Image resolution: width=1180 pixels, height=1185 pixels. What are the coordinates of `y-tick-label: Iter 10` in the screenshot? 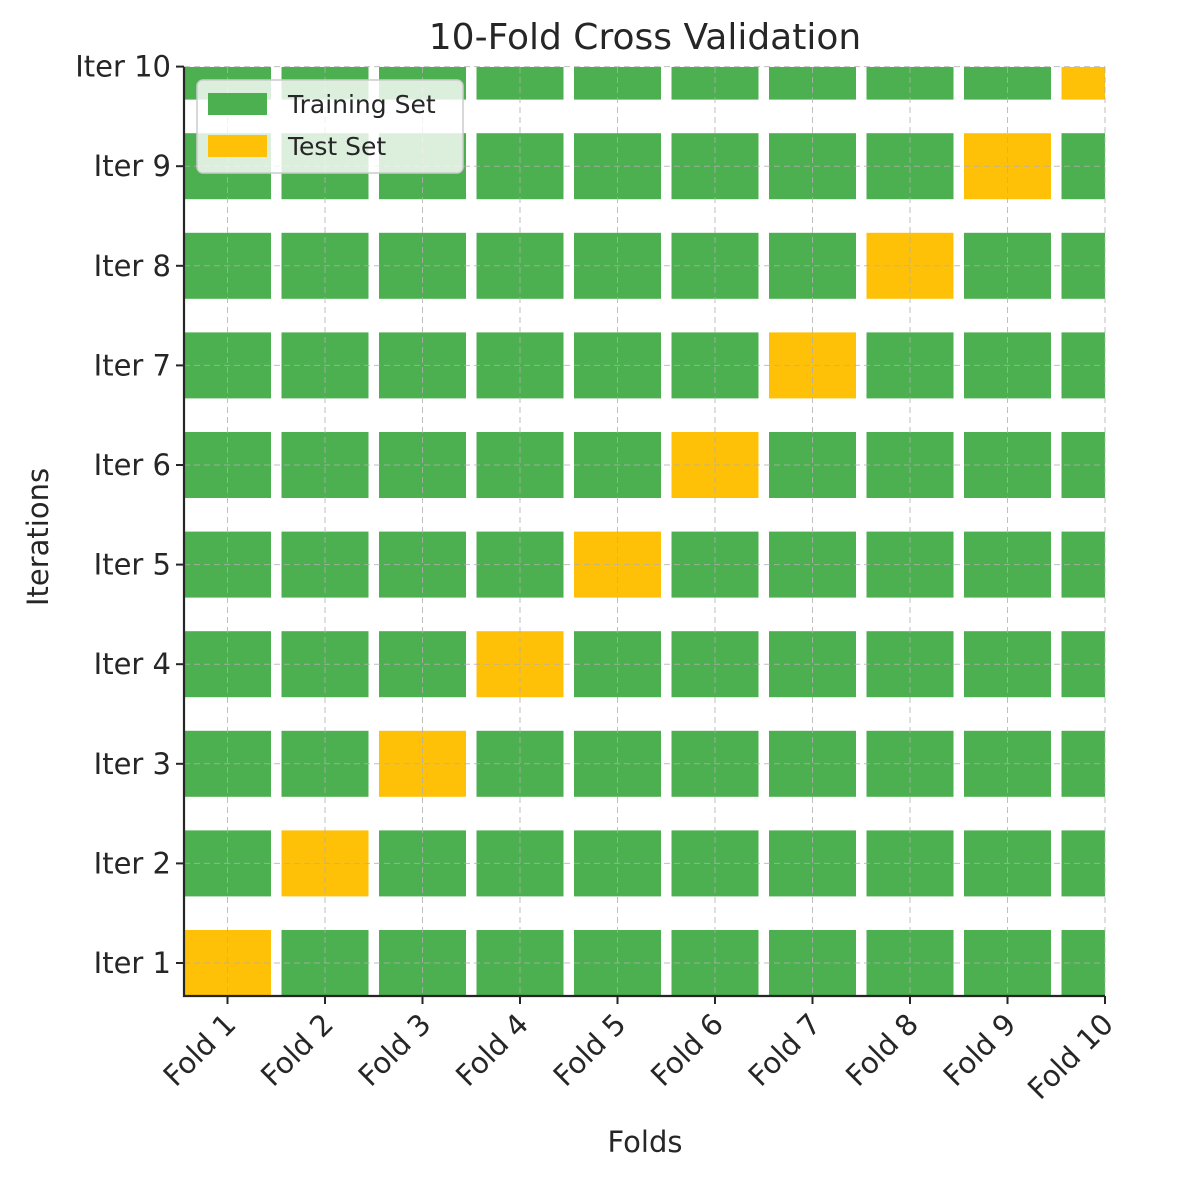 It's located at (123, 67).